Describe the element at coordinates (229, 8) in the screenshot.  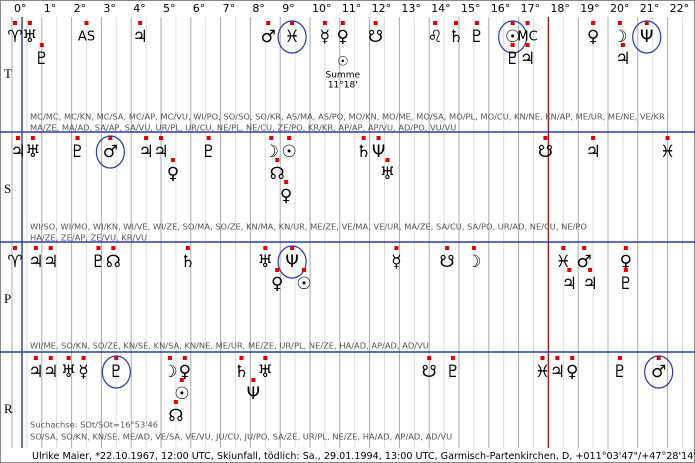
I see `degree-label: 7°` at that location.